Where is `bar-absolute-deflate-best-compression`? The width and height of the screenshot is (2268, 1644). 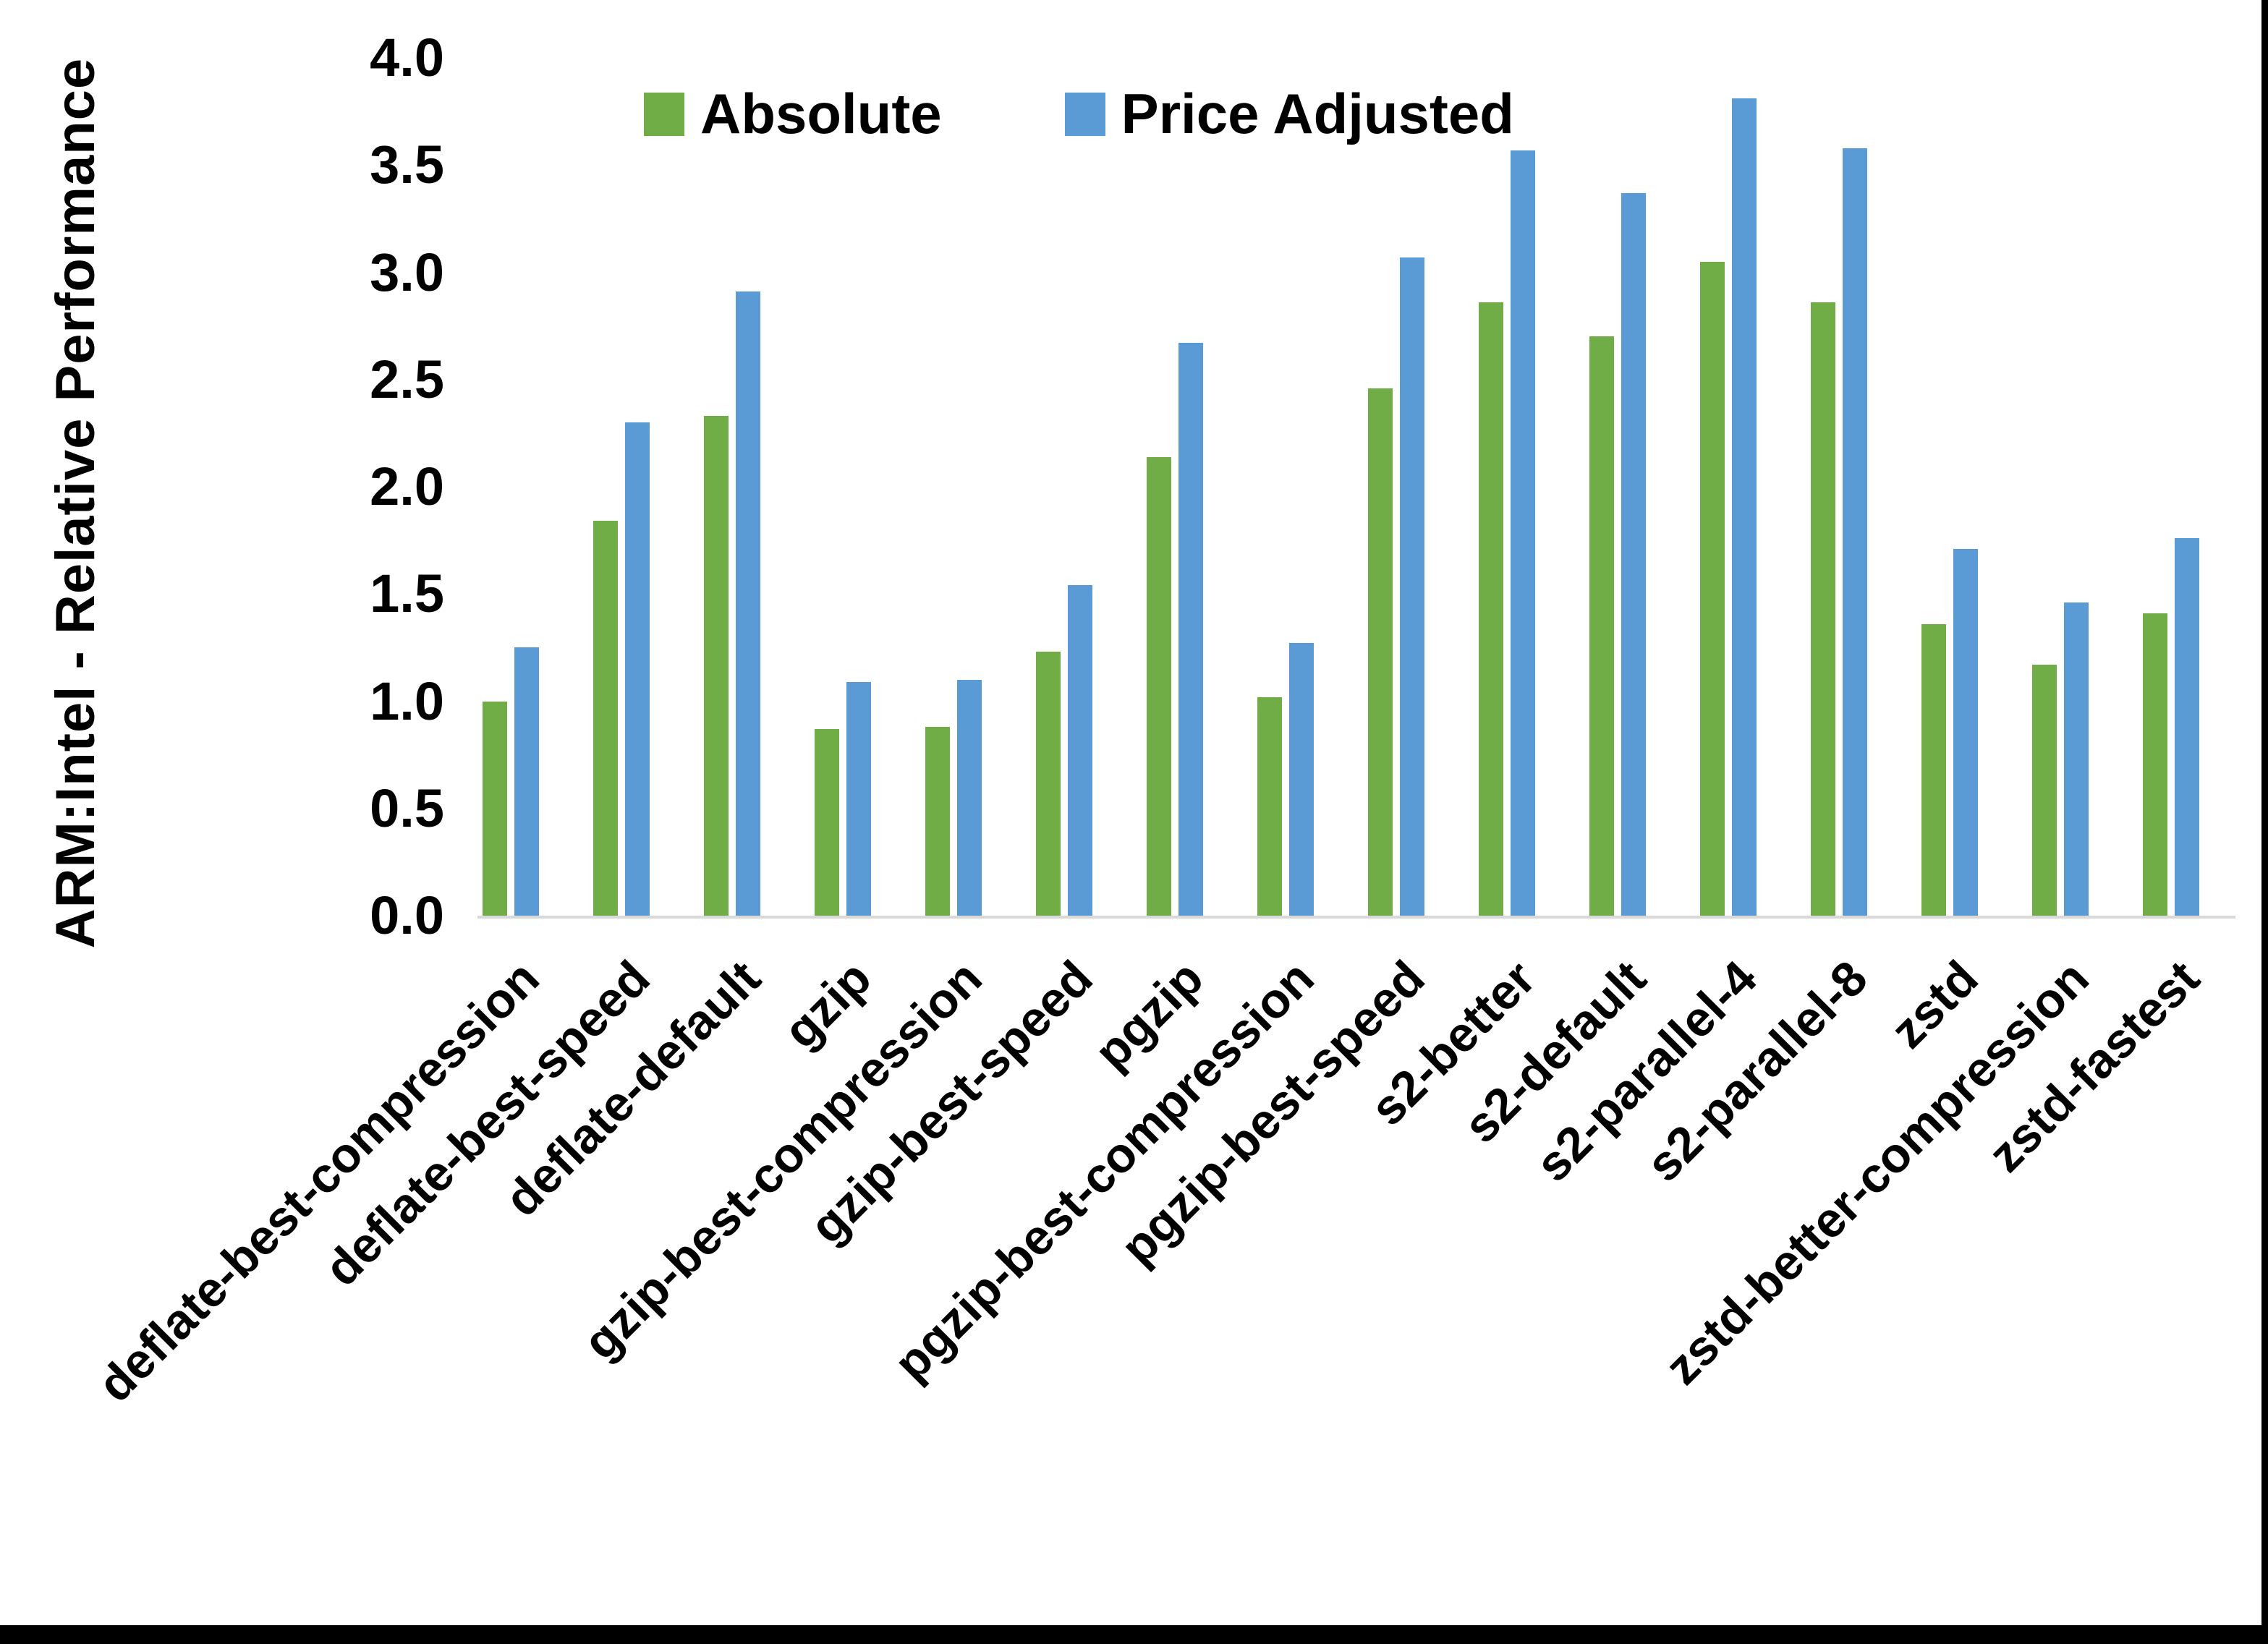 bar-absolute-deflate-best-compression is located at coordinates (495, 808).